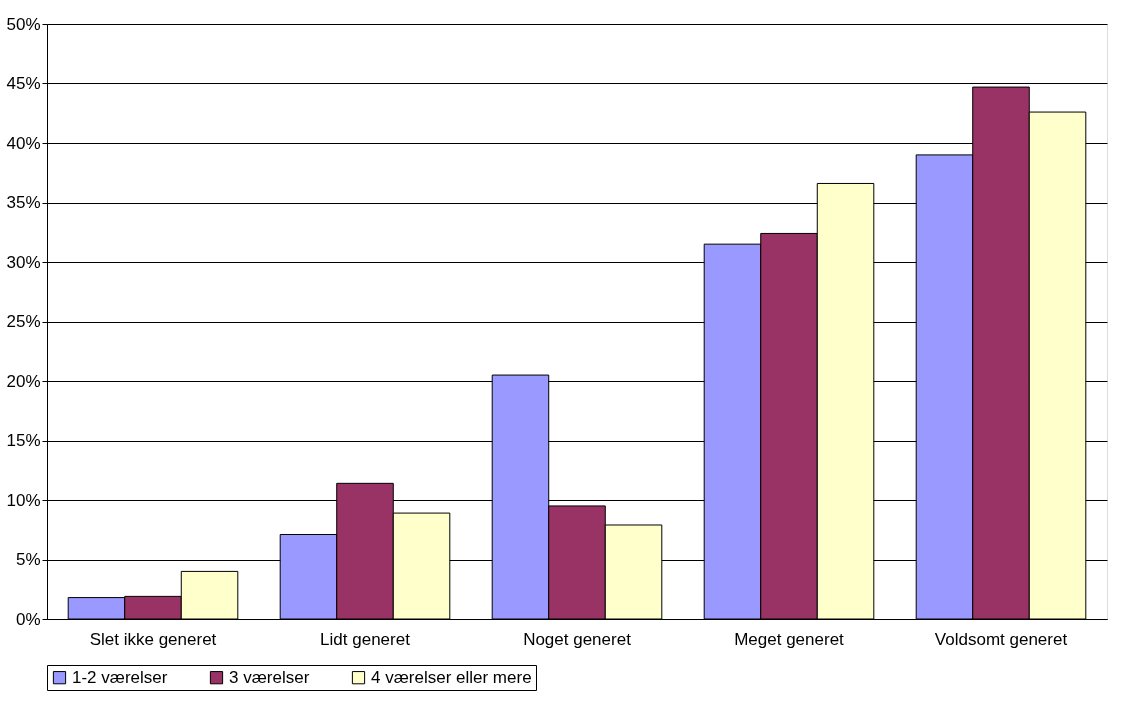 The height and width of the screenshot is (707, 1135). I want to click on y-tick-label: 35%, so click(23, 202).